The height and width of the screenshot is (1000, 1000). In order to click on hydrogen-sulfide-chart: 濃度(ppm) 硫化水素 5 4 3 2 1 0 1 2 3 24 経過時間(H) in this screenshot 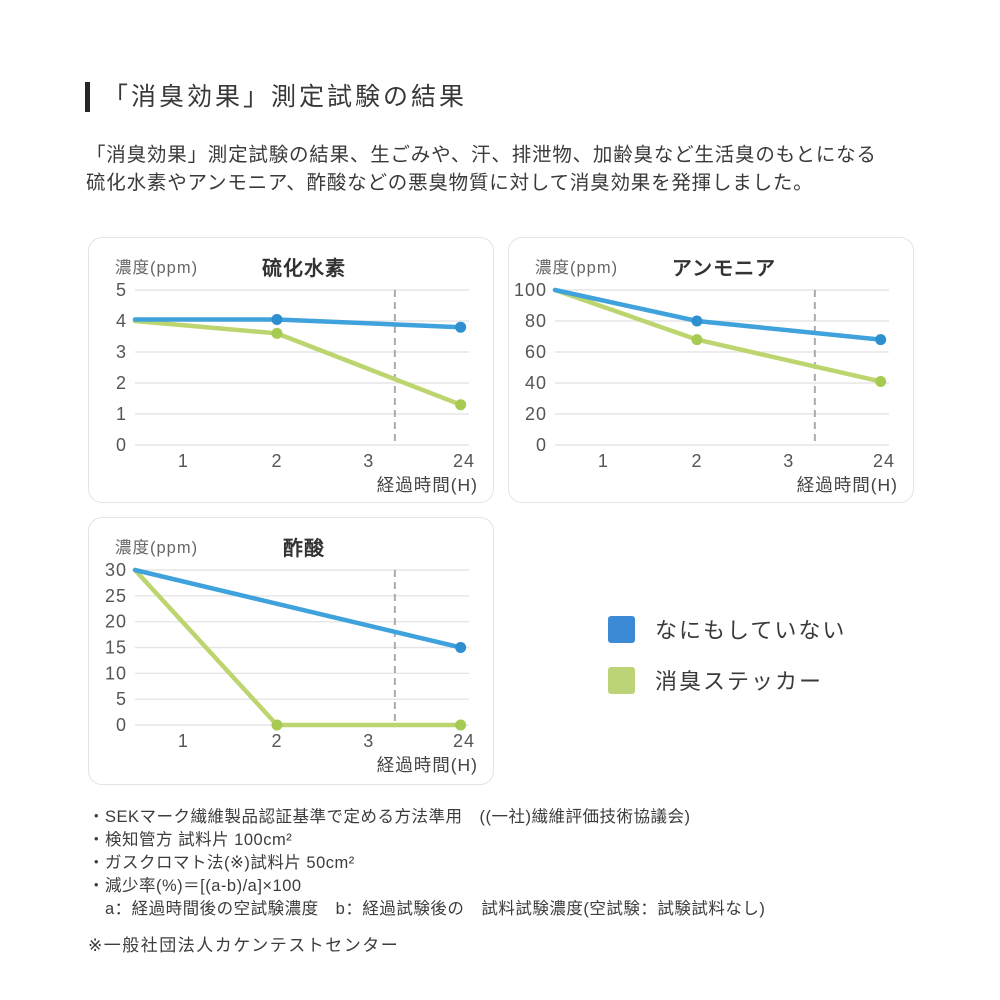, I will do `click(296, 375)`.